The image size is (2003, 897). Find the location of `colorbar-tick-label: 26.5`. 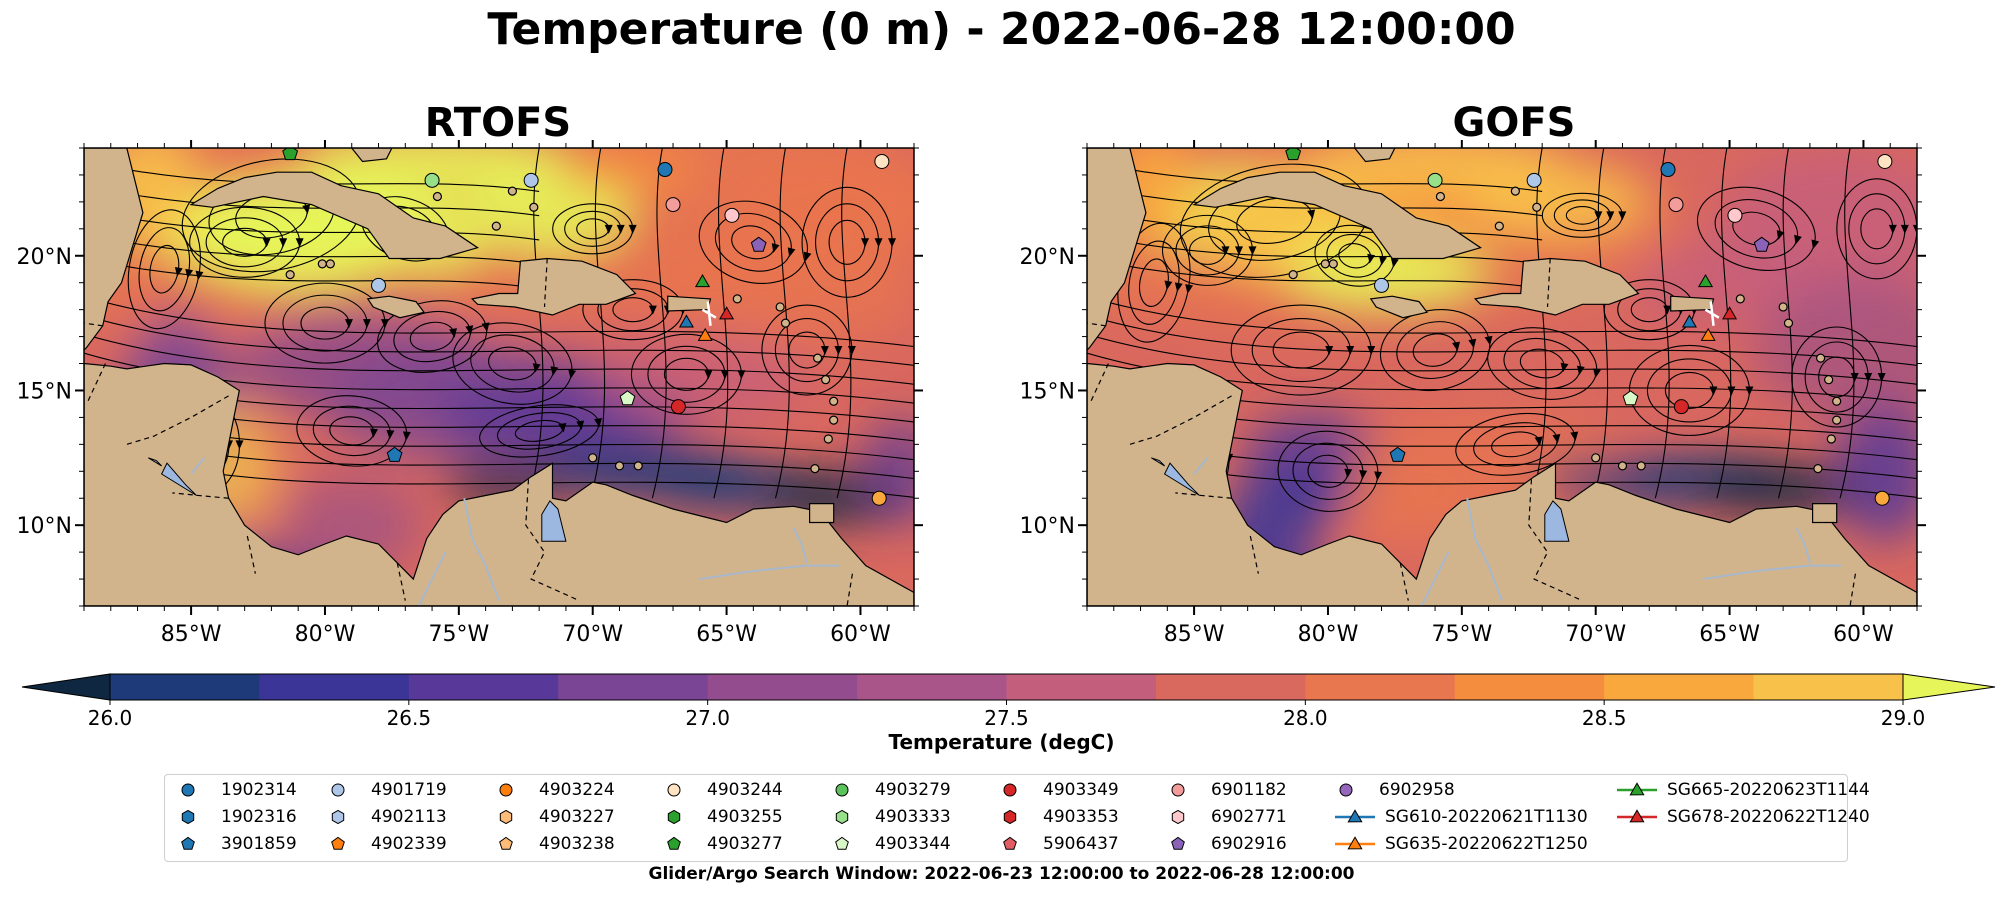

colorbar-tick-label: 26.5 is located at coordinates (409, 718).